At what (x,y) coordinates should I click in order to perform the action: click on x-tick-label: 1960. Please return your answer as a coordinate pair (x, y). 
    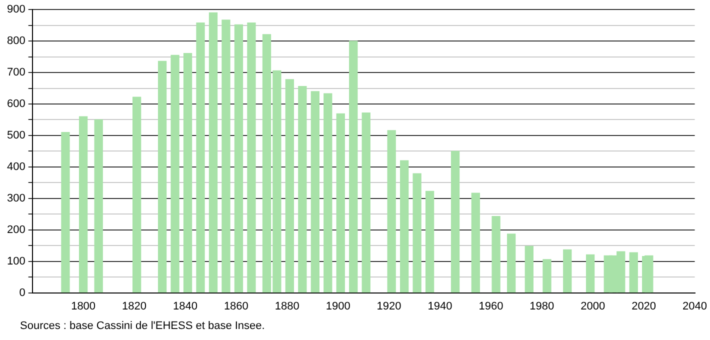
    Looking at the image, I should click on (491, 306).